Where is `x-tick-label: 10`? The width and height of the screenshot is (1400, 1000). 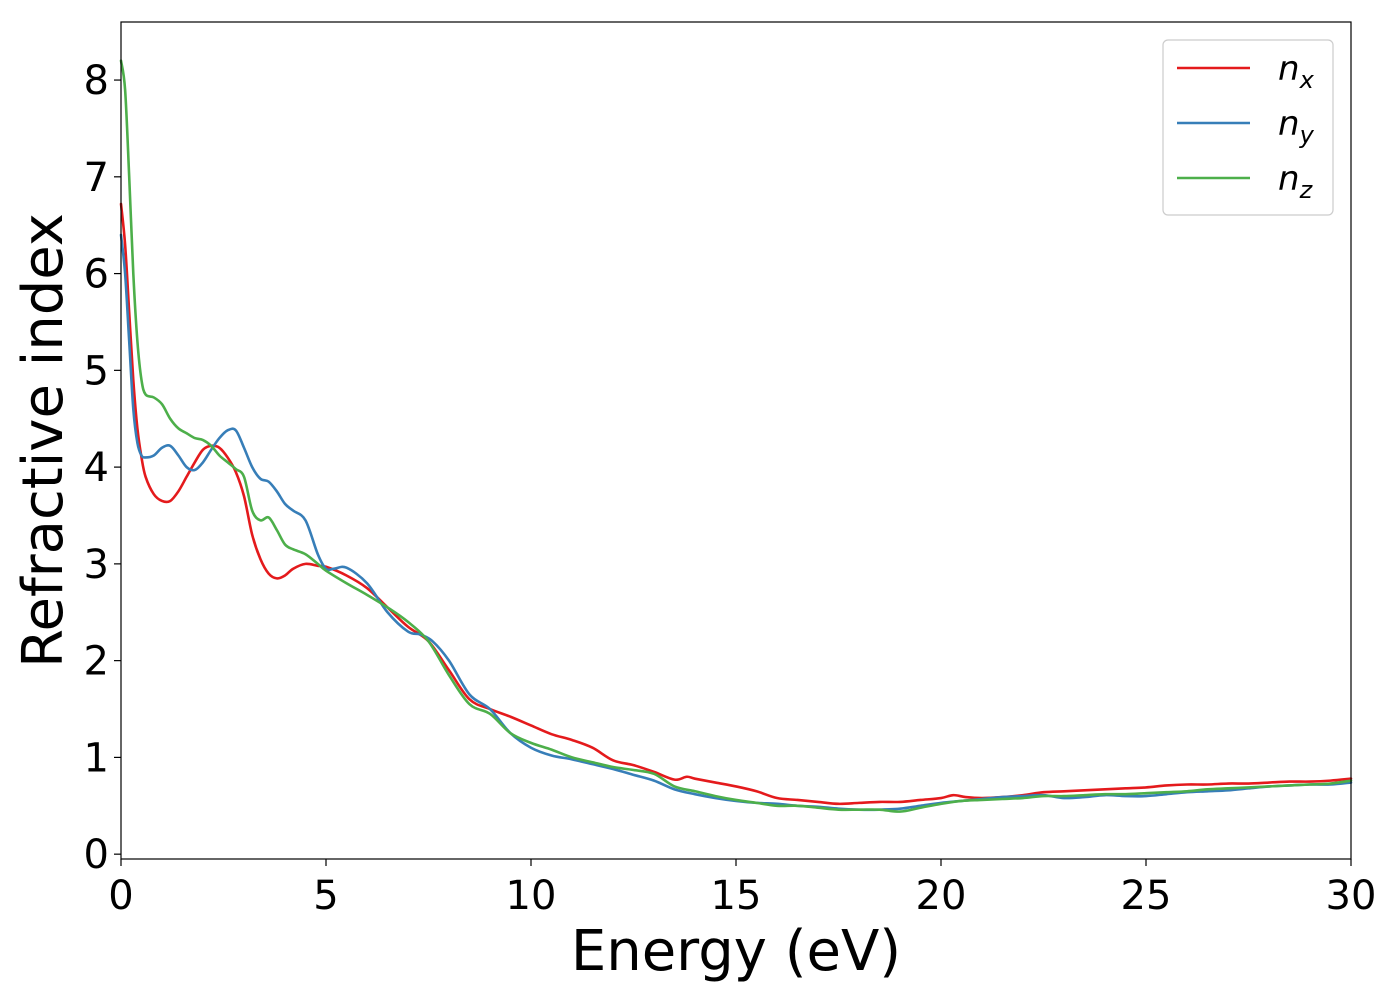
x-tick-label: 10 is located at coordinates (531, 896).